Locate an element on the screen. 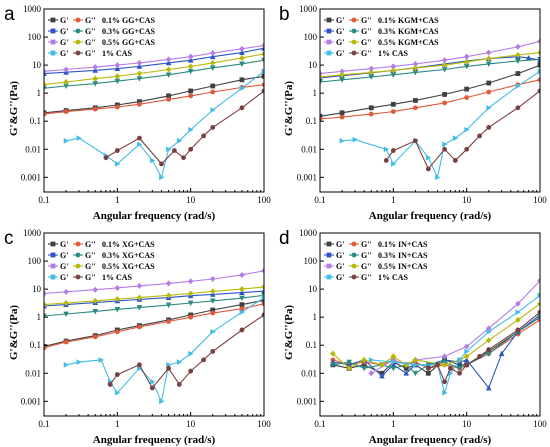 This screenshot has height=447, width=550. legend-entry-label: 0.5% IN+CAS is located at coordinates (403, 266).